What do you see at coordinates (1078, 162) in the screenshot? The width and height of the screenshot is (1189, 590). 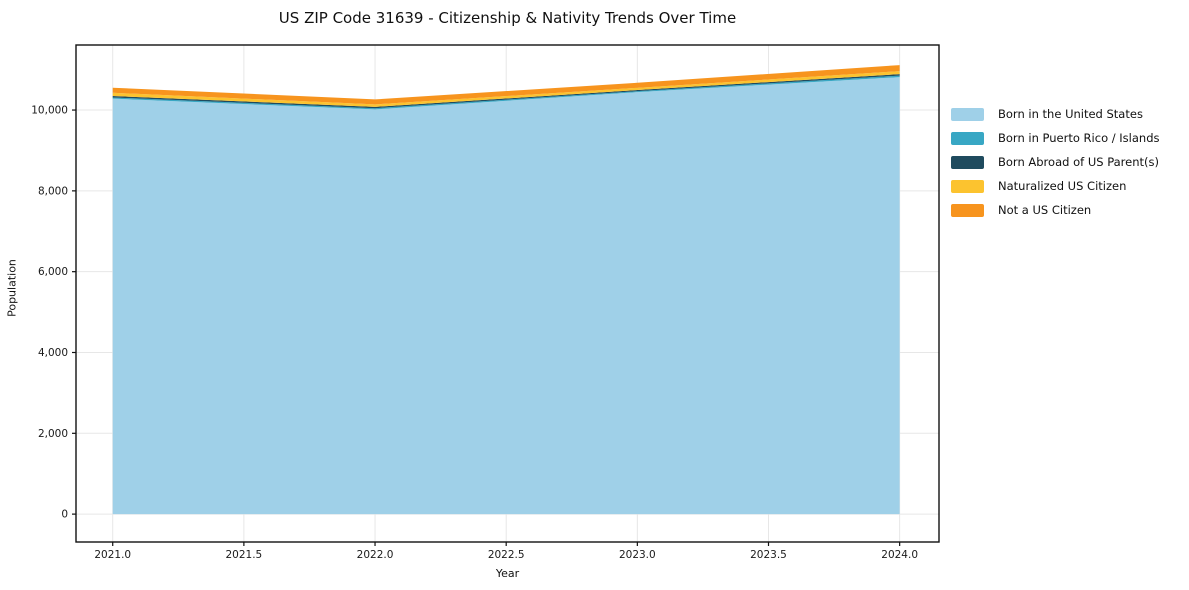 I see `legend-label: Born Abroad of US Parent(s)` at bounding box center [1078, 162].